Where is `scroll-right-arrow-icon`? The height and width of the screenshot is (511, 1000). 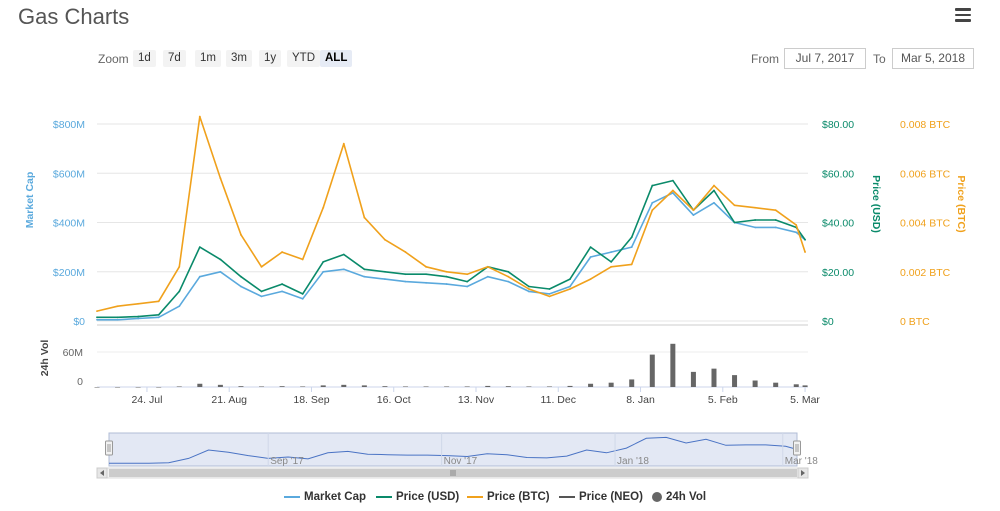
scroll-right-arrow-icon is located at coordinates (803, 473).